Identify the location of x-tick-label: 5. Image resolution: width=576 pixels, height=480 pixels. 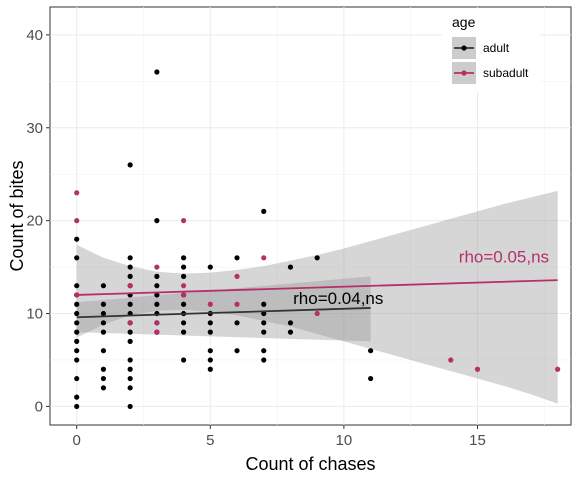
(210, 440).